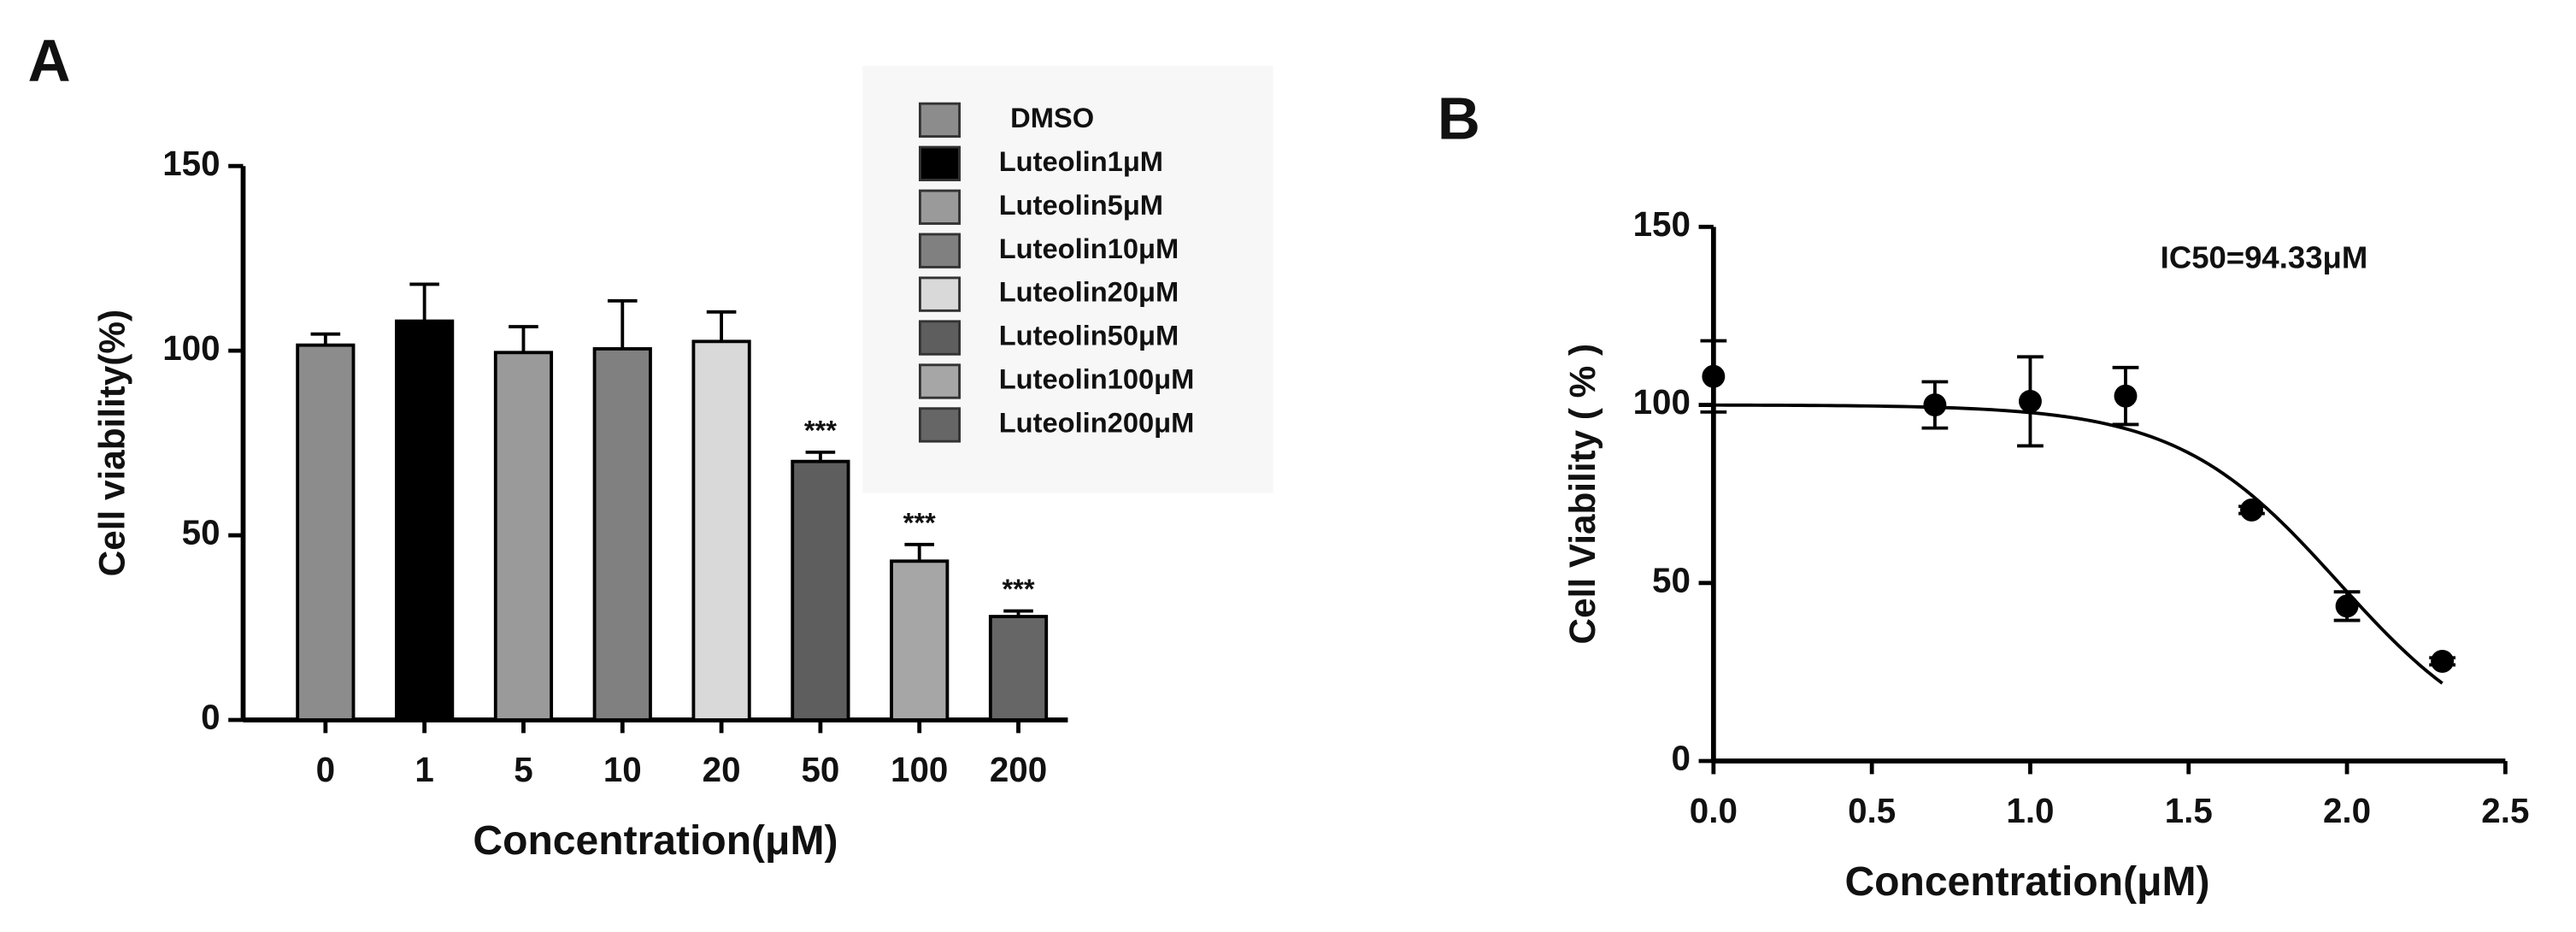  What do you see at coordinates (1582, 494) in the screenshot?
I see `y-axis-label: Cell Viability ( % )` at bounding box center [1582, 494].